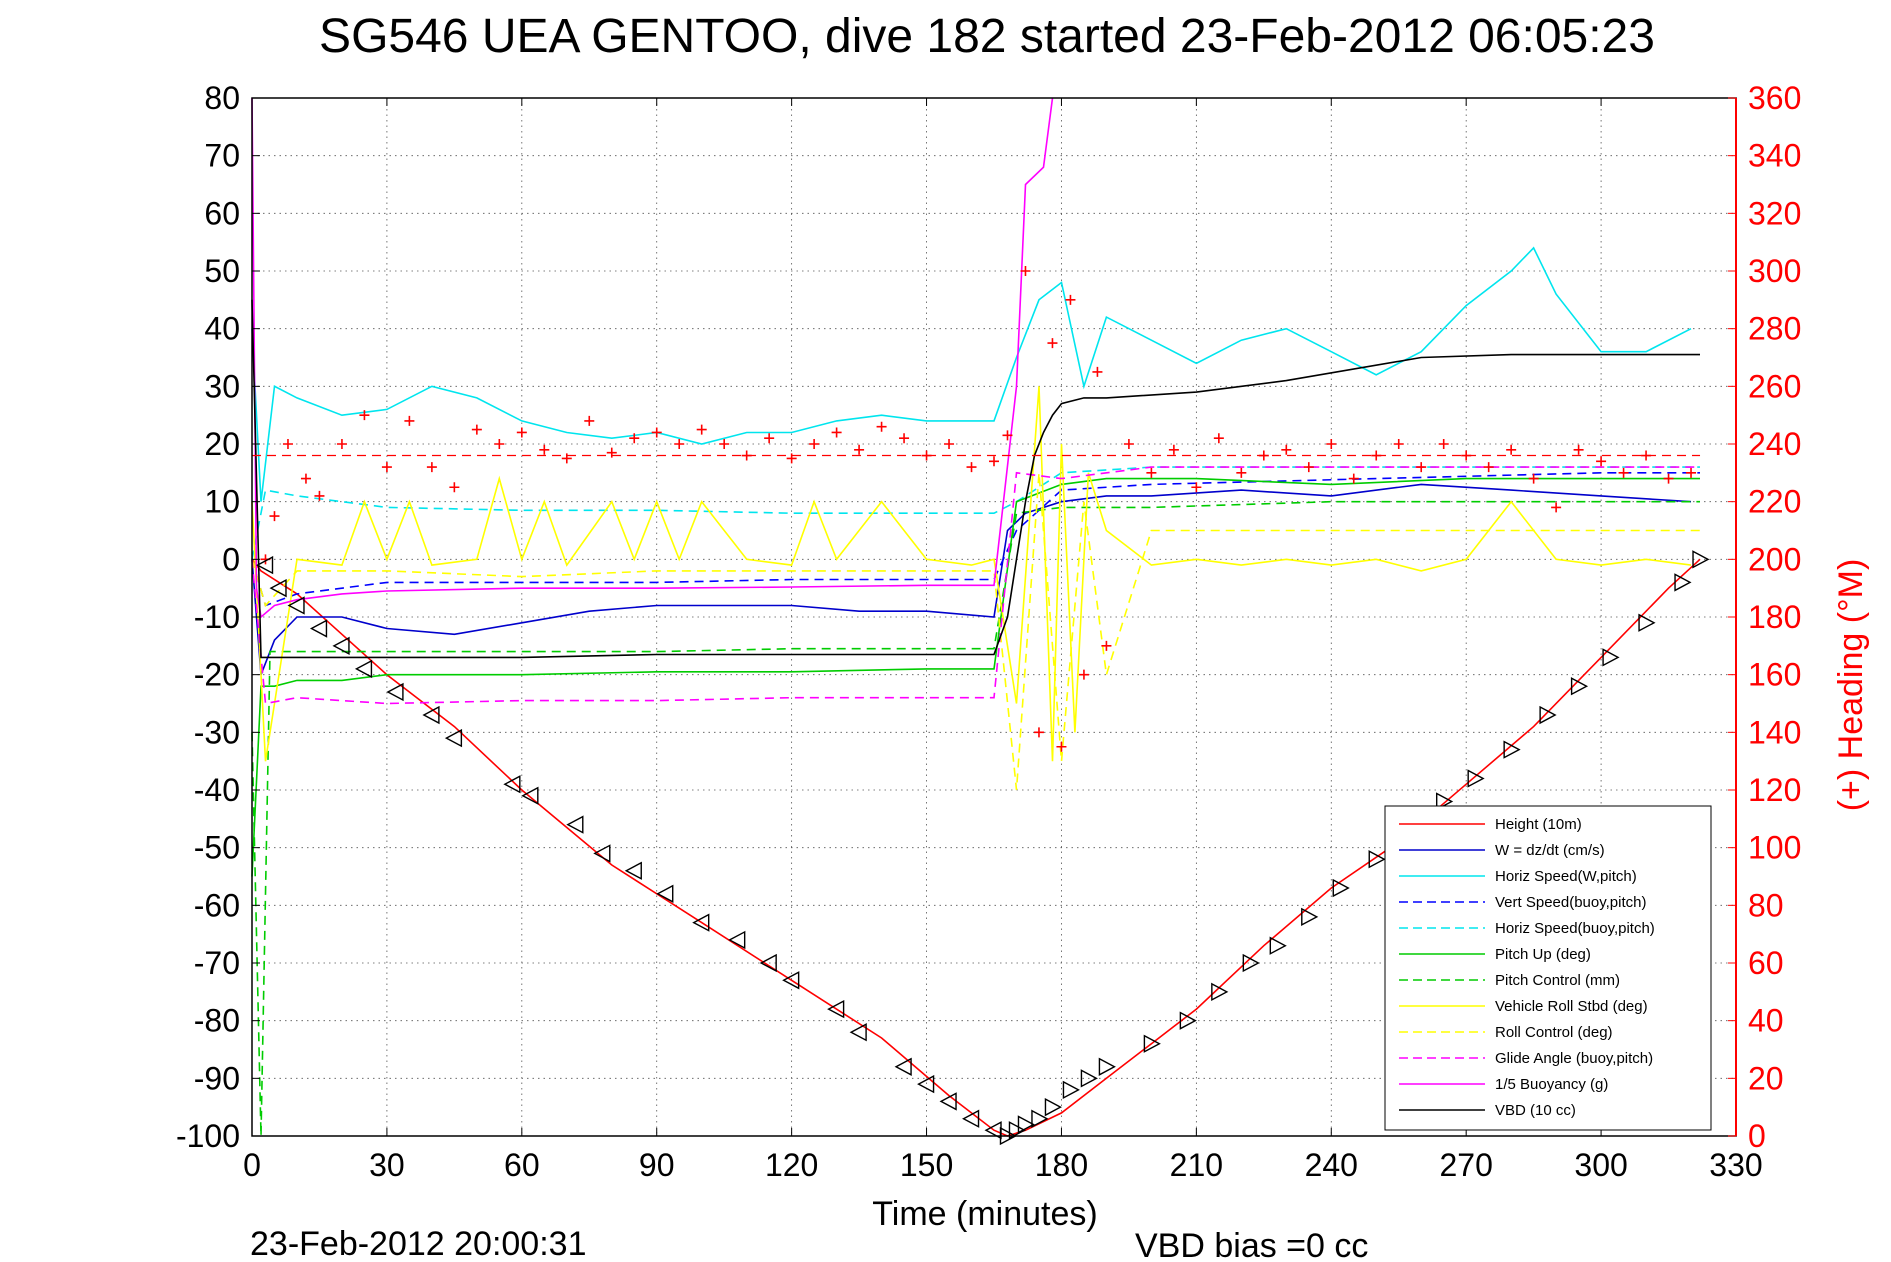 This screenshot has height=1262, width=1891. What do you see at coordinates (222, 502) in the screenshot?
I see `y-tick-label: 10` at bounding box center [222, 502].